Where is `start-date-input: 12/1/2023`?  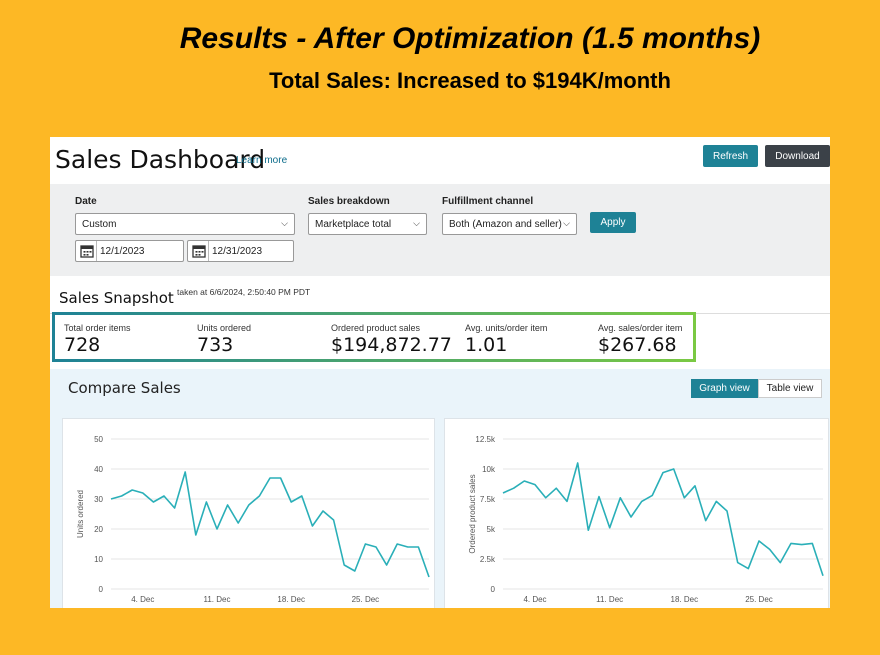 start-date-input: 12/1/2023 is located at coordinates (129, 251).